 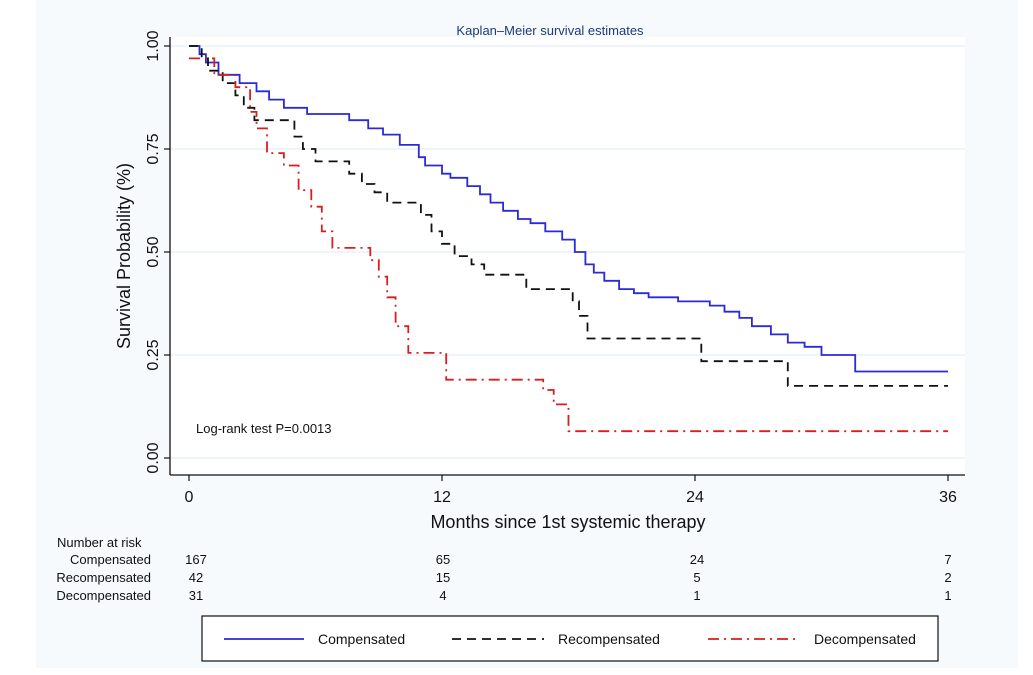 I want to click on legend-entries: Compensated Recompensated Decompensated, so click(x=570, y=639).